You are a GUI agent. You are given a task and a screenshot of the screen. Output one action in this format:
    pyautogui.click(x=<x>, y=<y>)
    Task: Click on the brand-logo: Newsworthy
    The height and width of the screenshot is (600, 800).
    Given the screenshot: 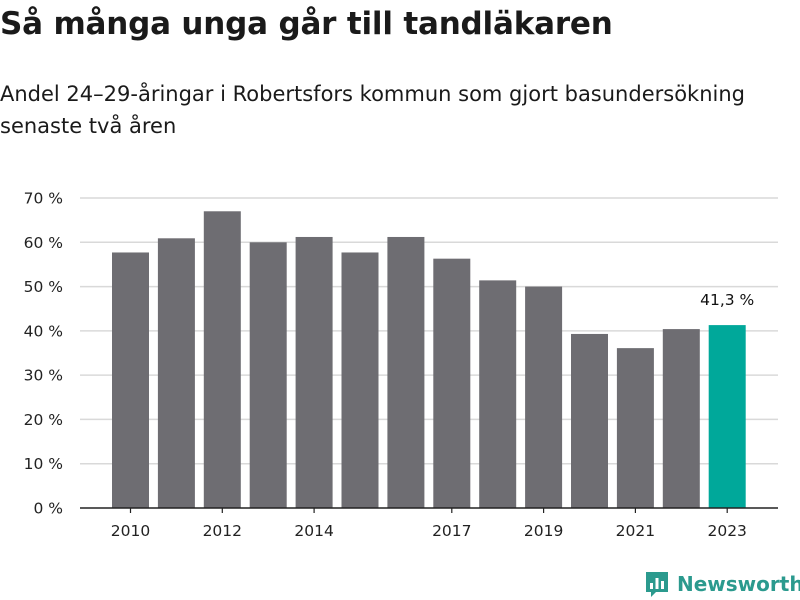 What is the action you would take?
    pyautogui.click(x=722, y=584)
    